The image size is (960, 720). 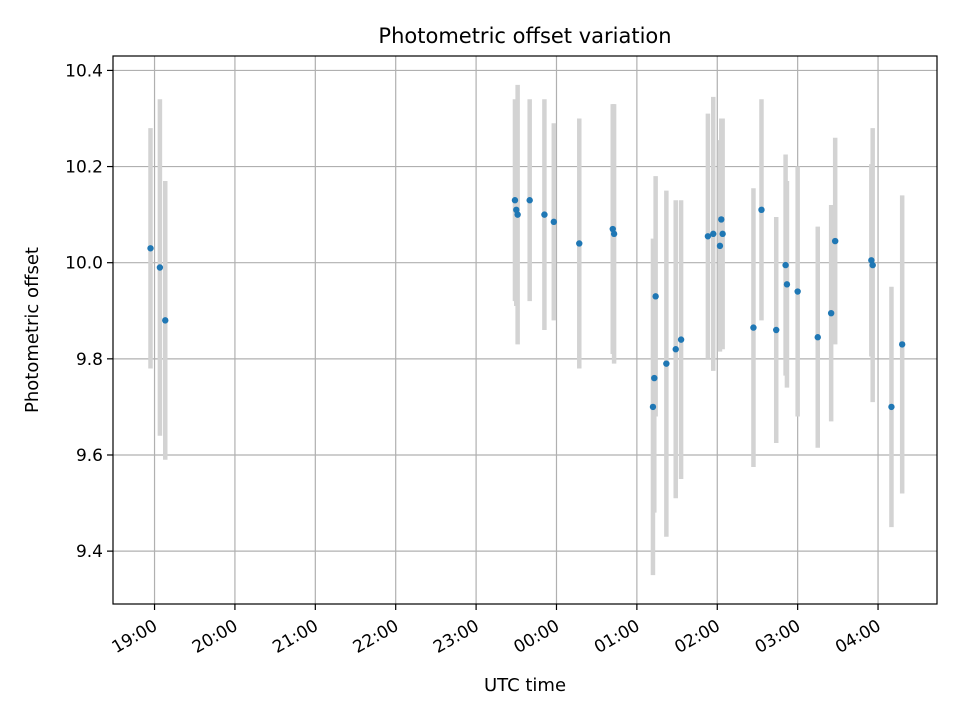 I want to click on y-tick-label: 10.2, so click(x=84, y=168).